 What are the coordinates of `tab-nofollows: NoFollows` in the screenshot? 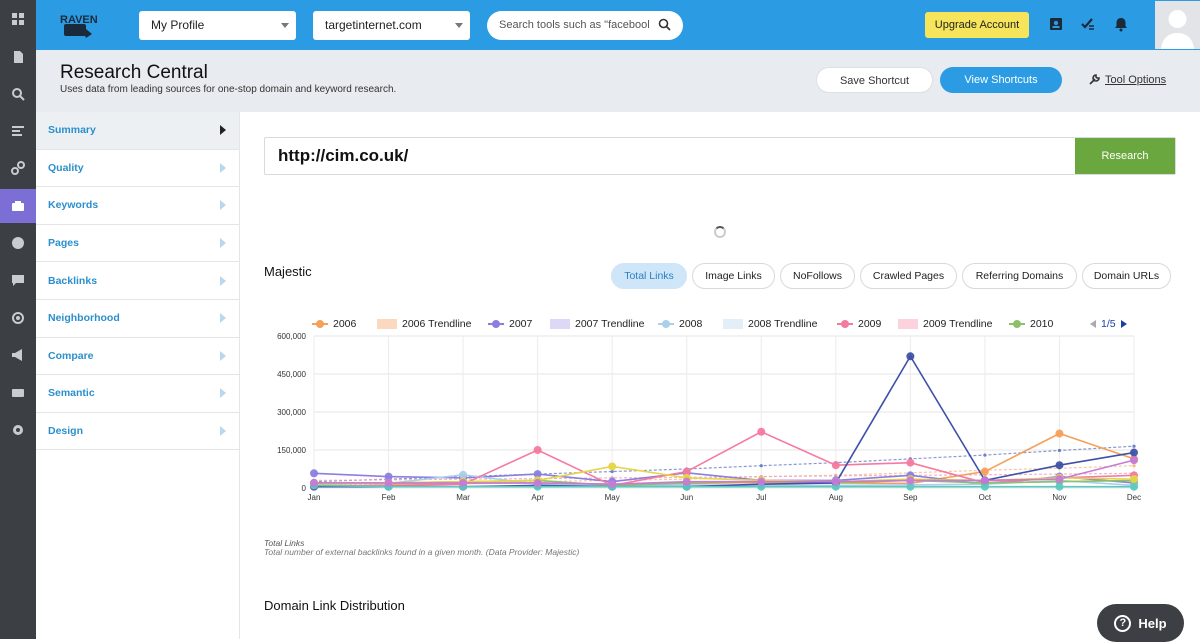 It's located at (817, 276).